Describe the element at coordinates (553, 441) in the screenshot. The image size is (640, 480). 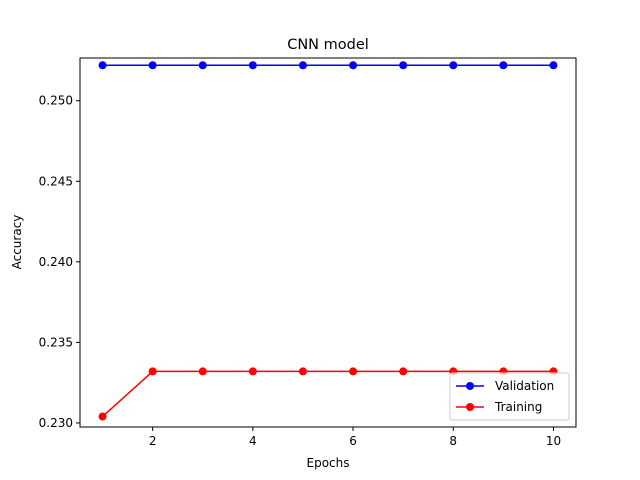
I see `x-tick-label: 10` at that location.